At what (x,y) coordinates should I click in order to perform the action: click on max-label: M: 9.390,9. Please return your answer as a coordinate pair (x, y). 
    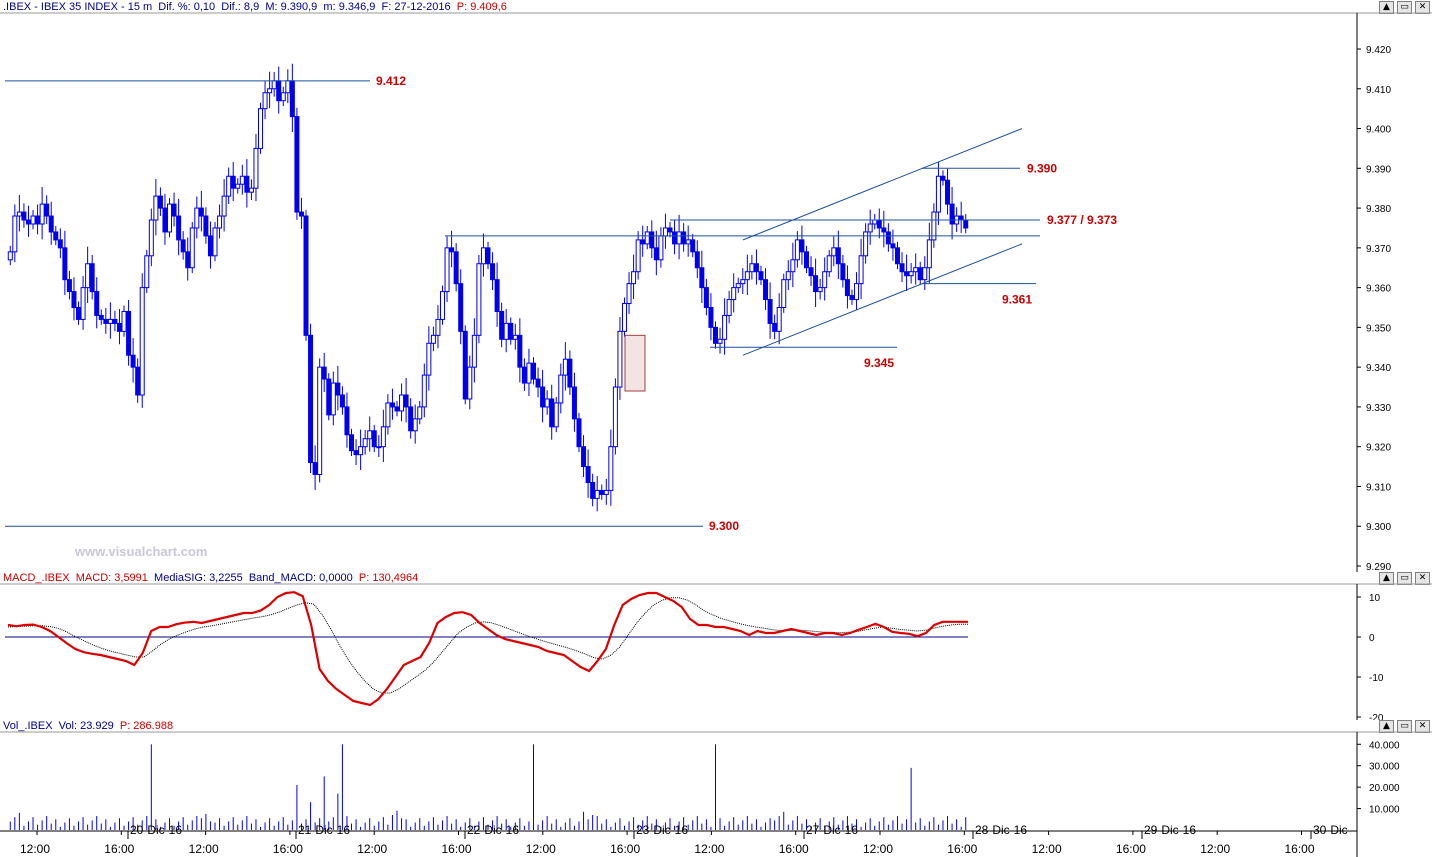
    Looking at the image, I should click on (291, 7).